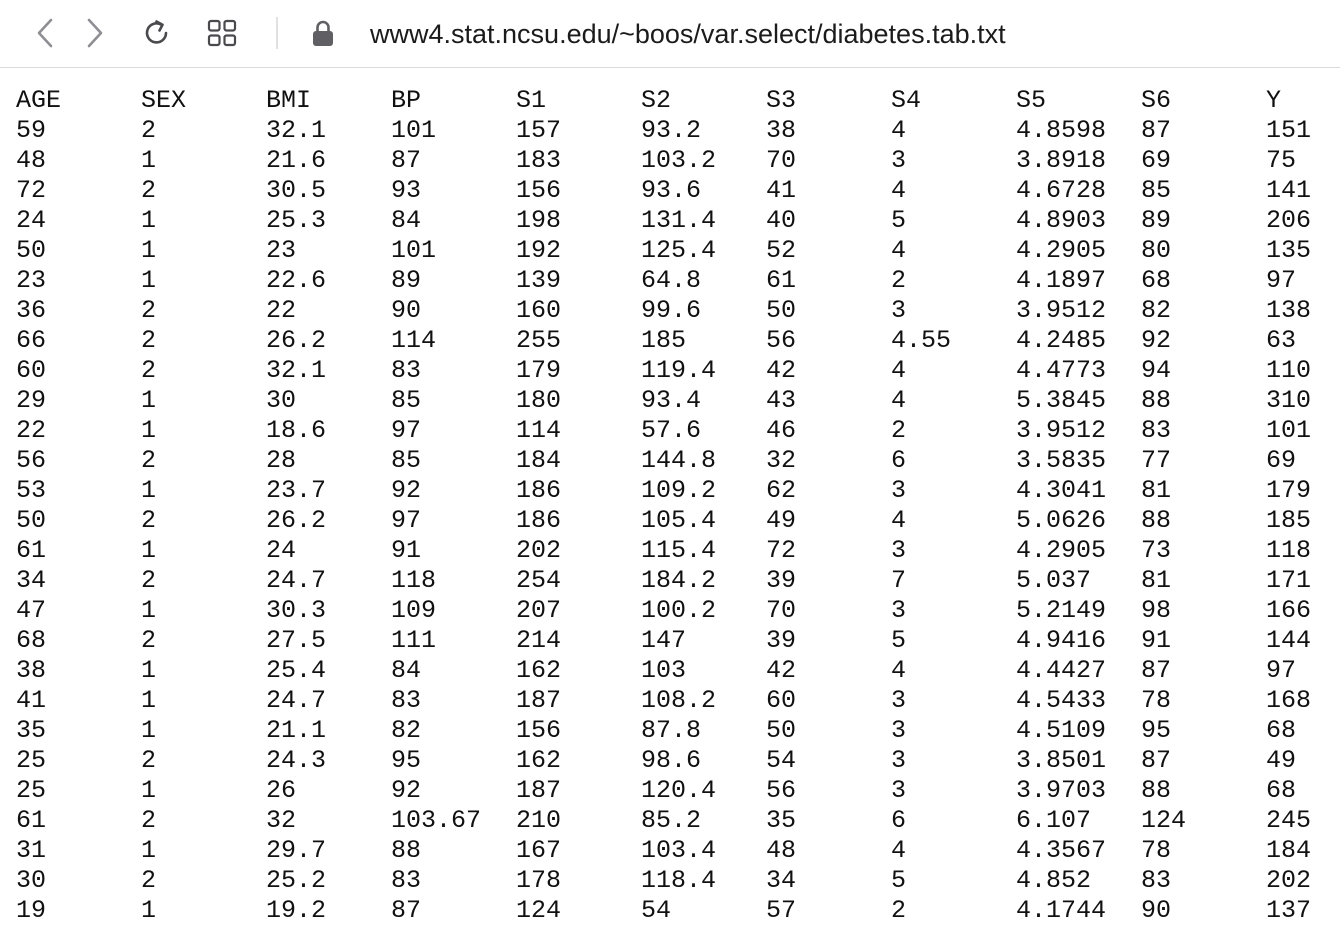 The image size is (1340, 930). I want to click on table-cell: 4.6728, so click(1061, 190).